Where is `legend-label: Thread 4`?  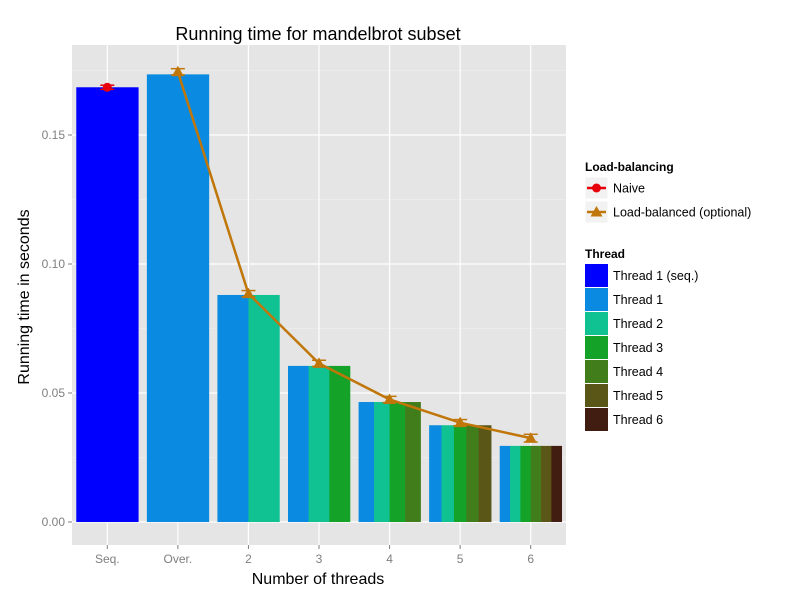
legend-label: Thread 4 is located at coordinates (638, 372).